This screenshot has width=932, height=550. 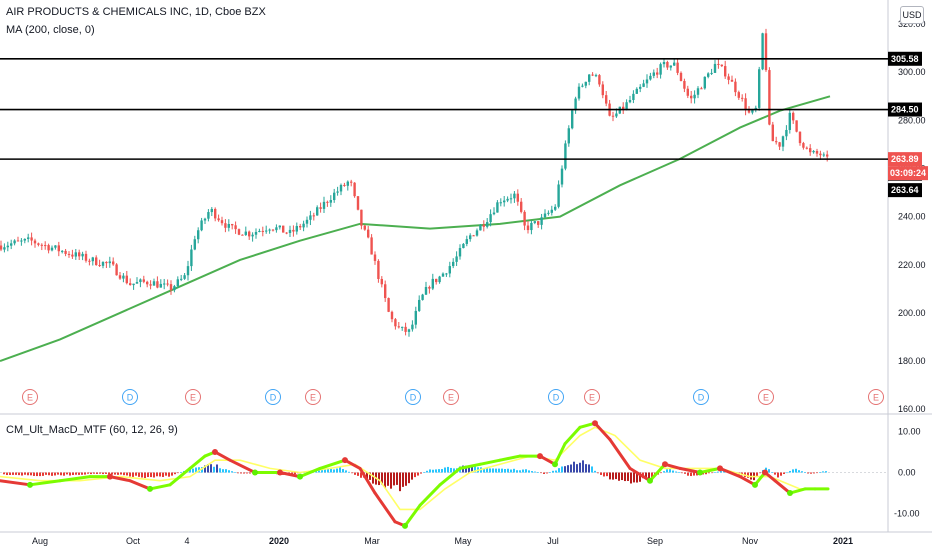 What do you see at coordinates (92, 430) in the screenshot?
I see `macd-legend-label: CM_Ult_MacD_MTF (60, 12, 26, 9)` at bounding box center [92, 430].